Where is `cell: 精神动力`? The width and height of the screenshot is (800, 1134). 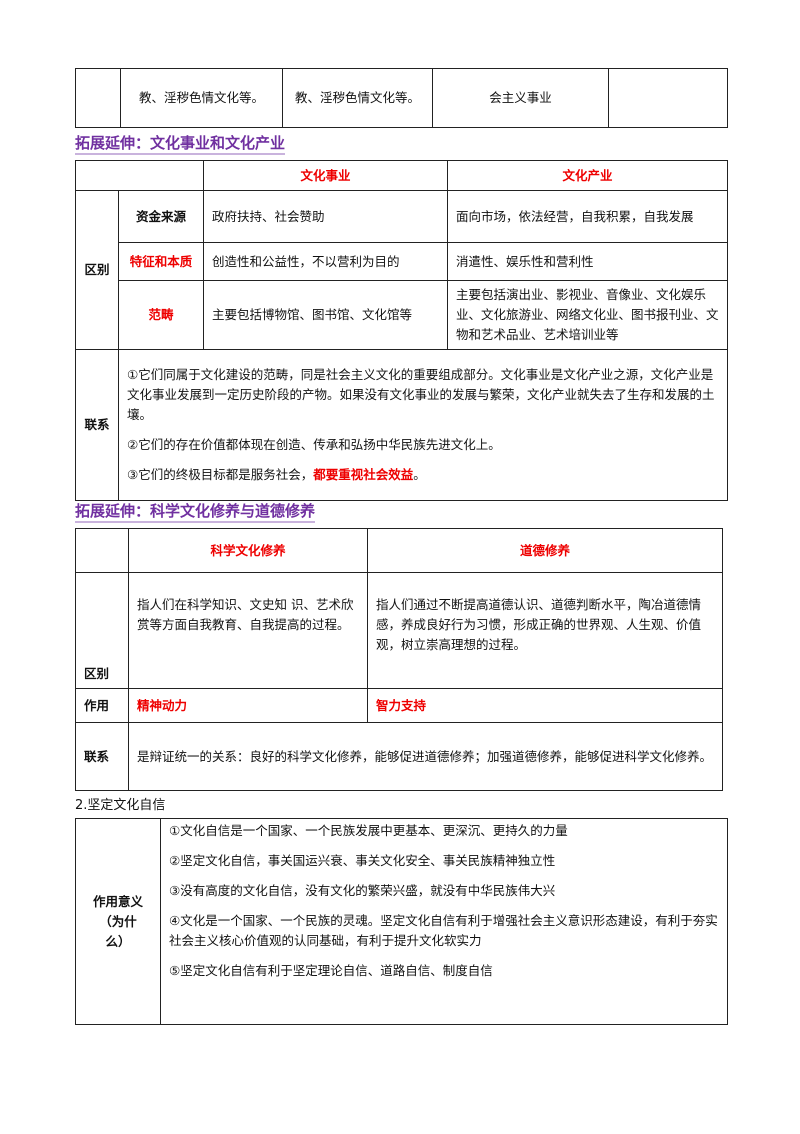 cell: 精神动力 is located at coordinates (248, 705).